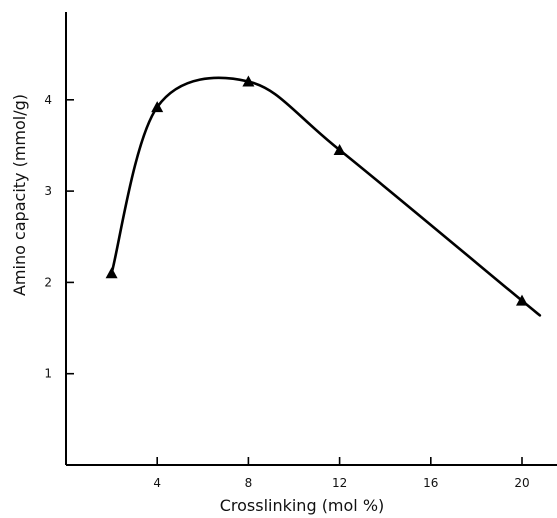  What do you see at coordinates (249, 483) in the screenshot?
I see `x-tick-label: 8` at bounding box center [249, 483].